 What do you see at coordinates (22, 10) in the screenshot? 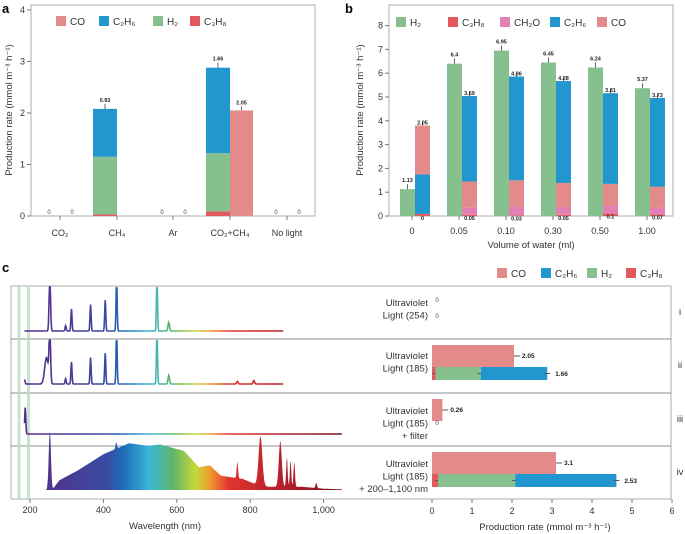
I see `y-tick-label: 4` at bounding box center [22, 10].